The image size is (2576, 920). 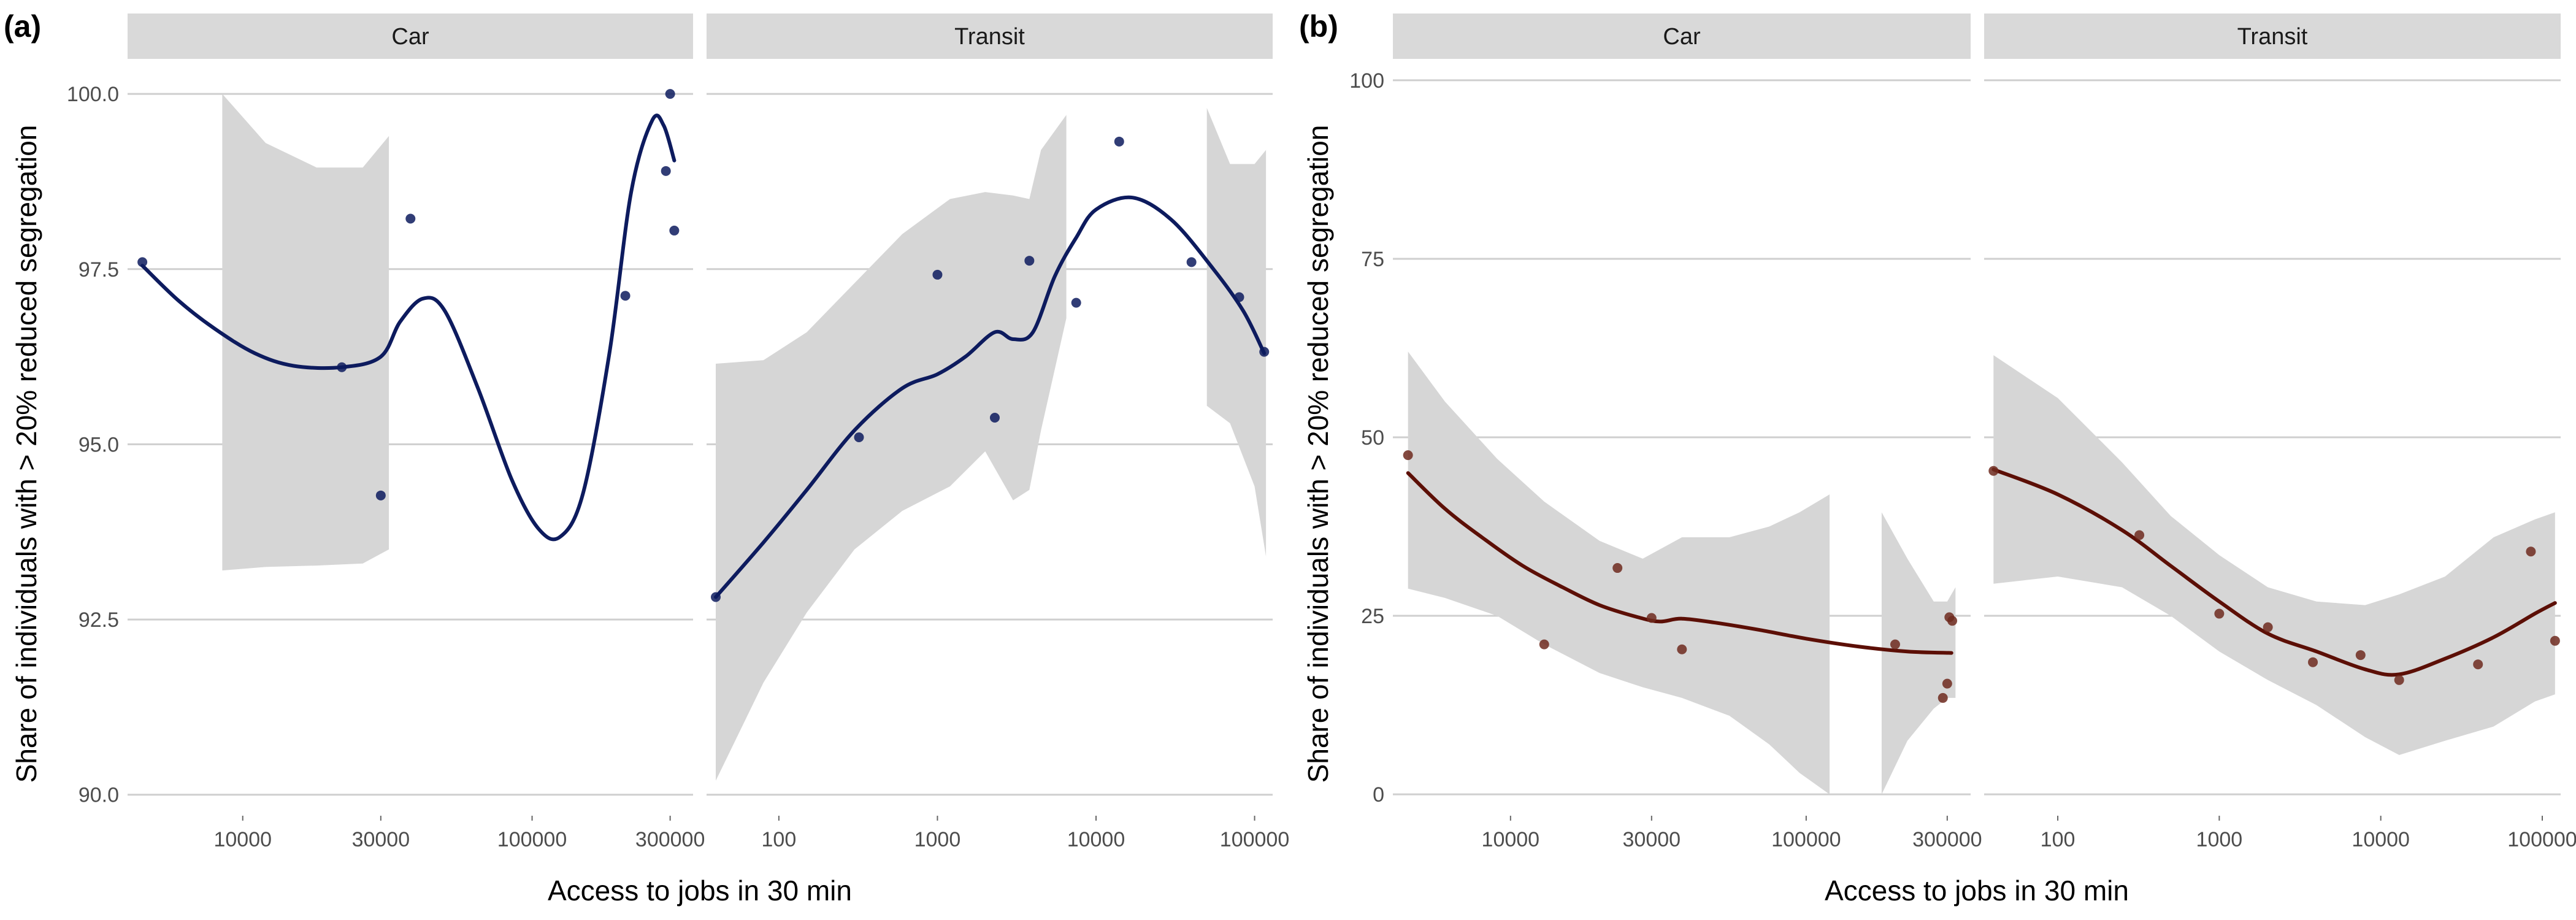 I want to click on panel-b-transit-x-tick-label: 100, so click(x=2058, y=839).